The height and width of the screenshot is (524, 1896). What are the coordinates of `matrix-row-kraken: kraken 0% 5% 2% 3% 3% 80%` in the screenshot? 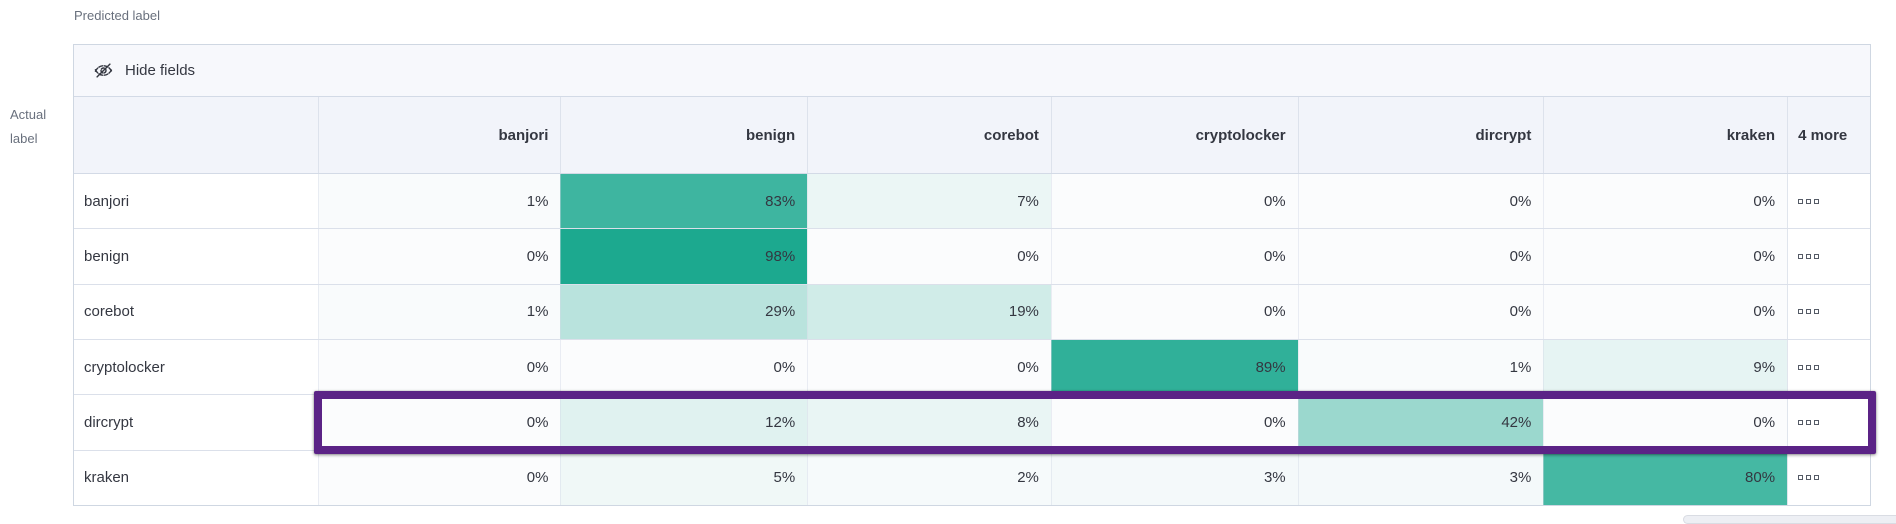 It's located at (972, 477).